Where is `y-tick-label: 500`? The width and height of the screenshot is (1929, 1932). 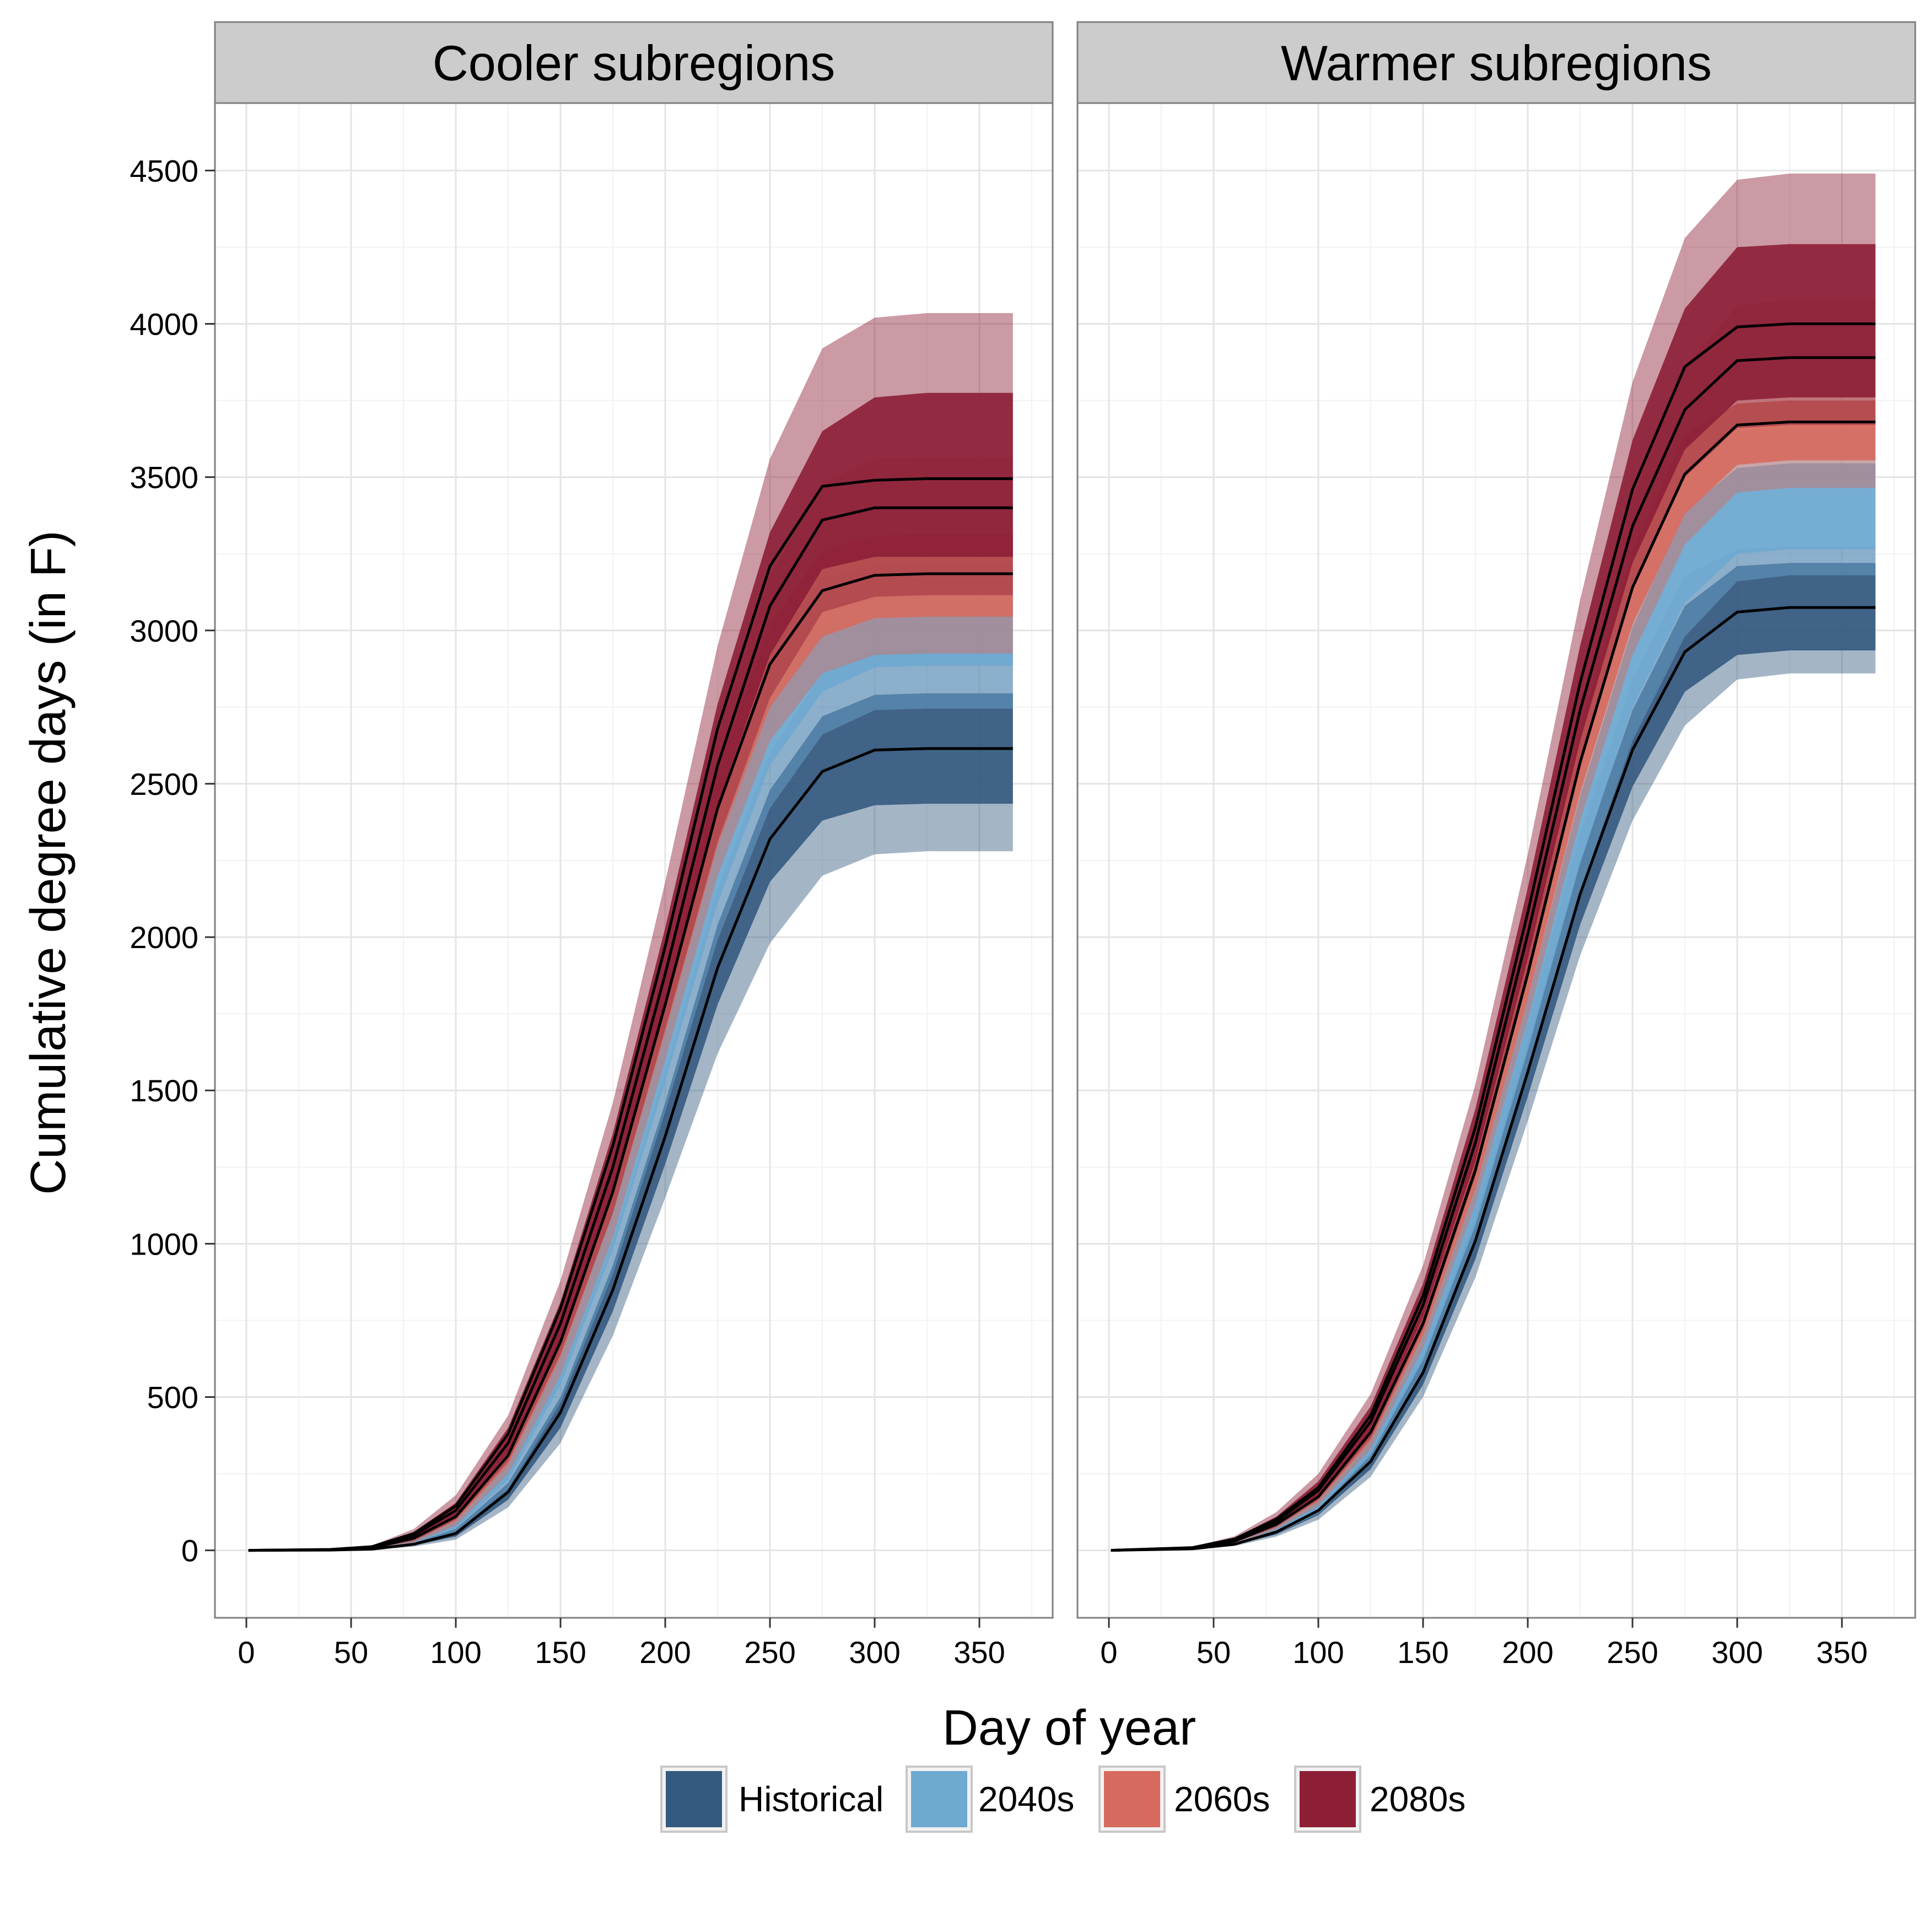
y-tick-label: 500 is located at coordinates (172, 1397).